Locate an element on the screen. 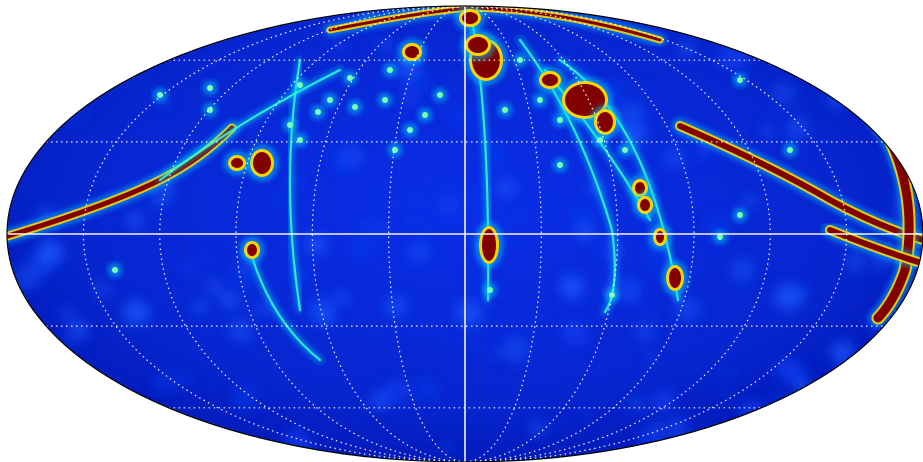 The width and height of the screenshot is (923, 462). meridian-line is located at coordinates (427, 234).